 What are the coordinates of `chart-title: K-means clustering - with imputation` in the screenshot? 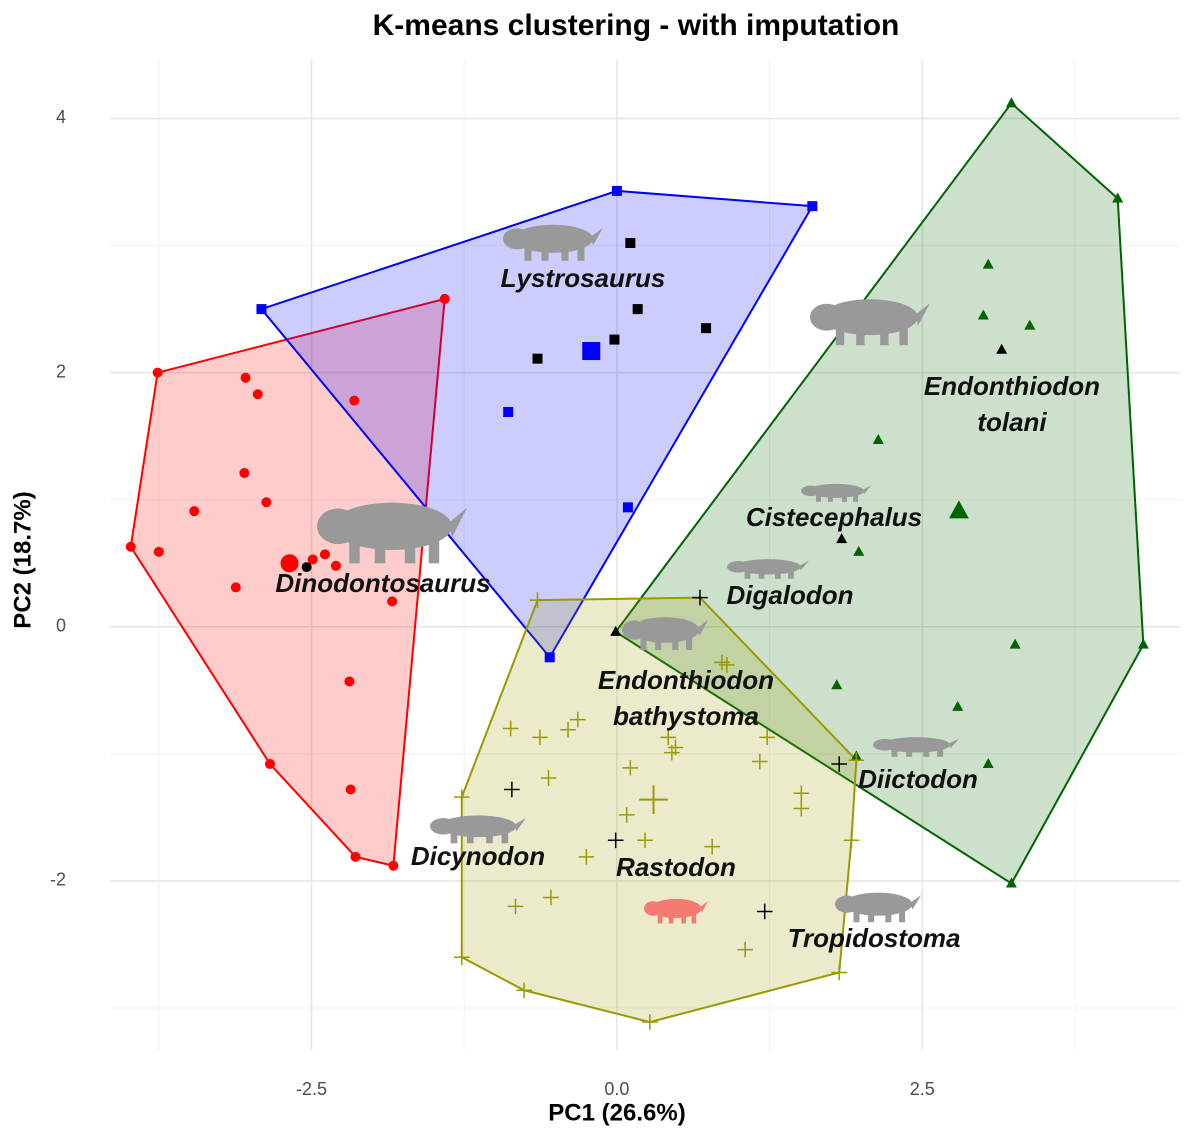 It's located at (636, 25).